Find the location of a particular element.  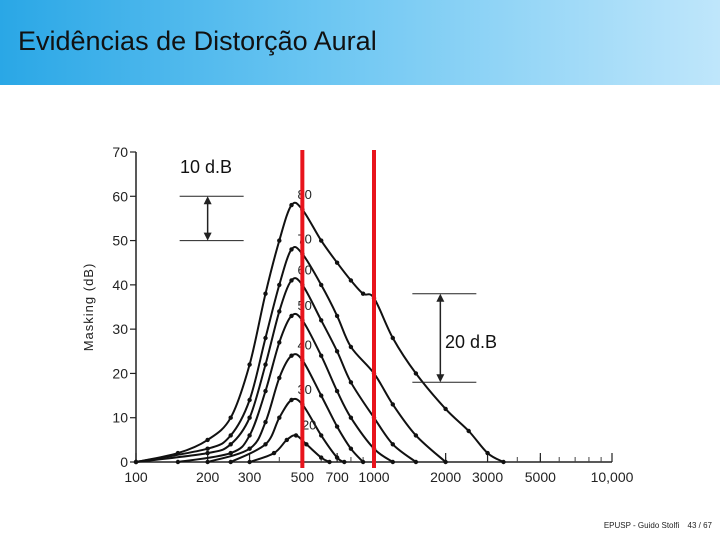

annotation-label-1: 10 d.B is located at coordinates (206, 167).